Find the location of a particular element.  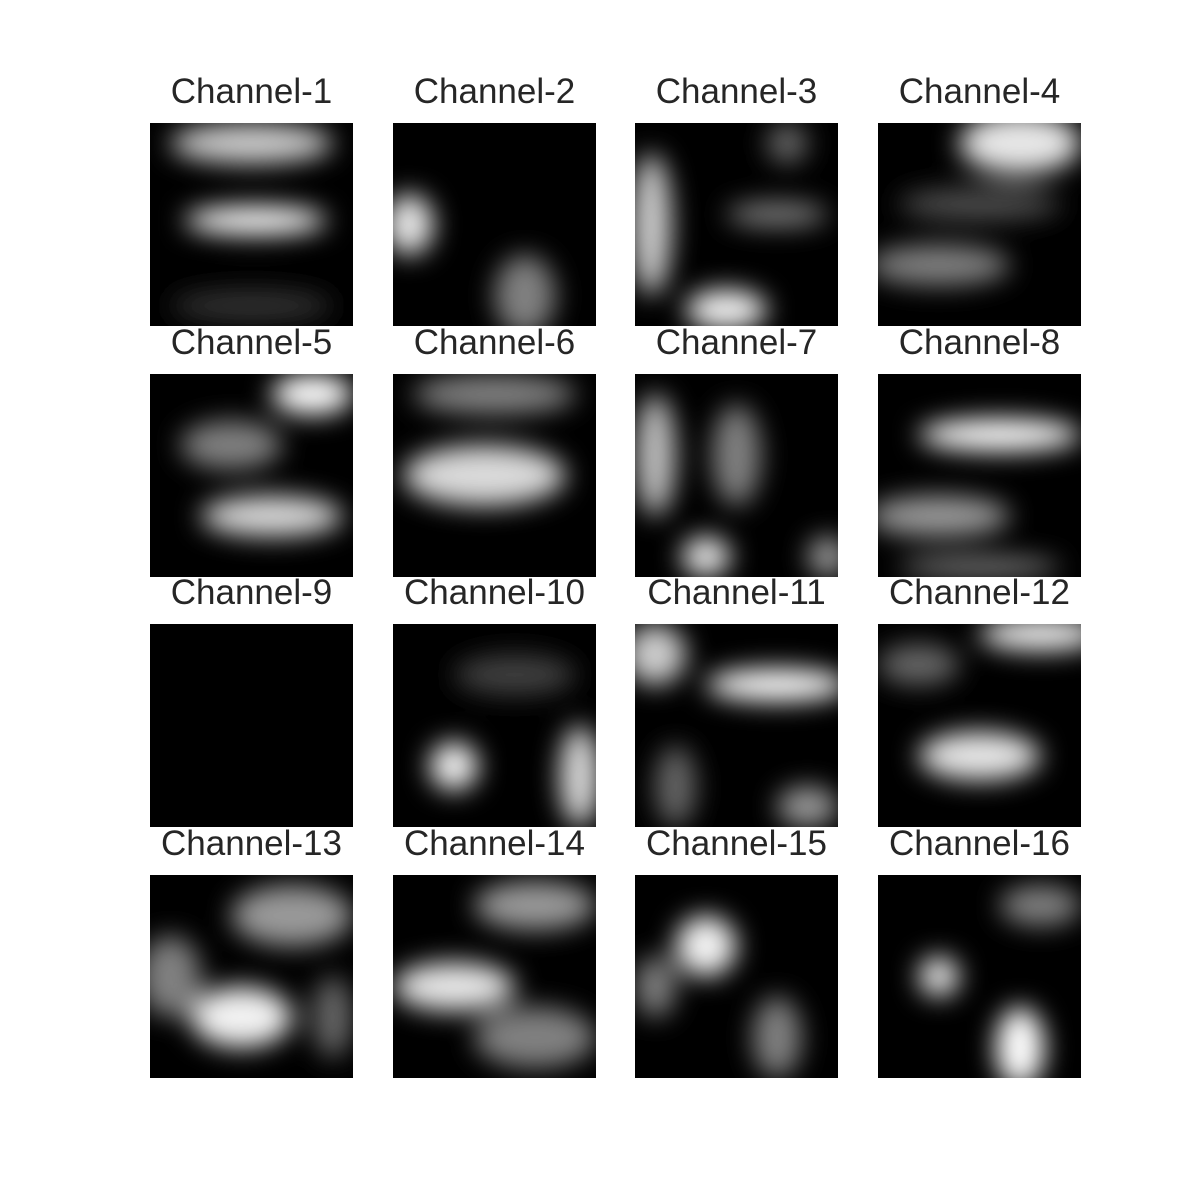

panel-title: Channel-7 is located at coordinates (737, 342).